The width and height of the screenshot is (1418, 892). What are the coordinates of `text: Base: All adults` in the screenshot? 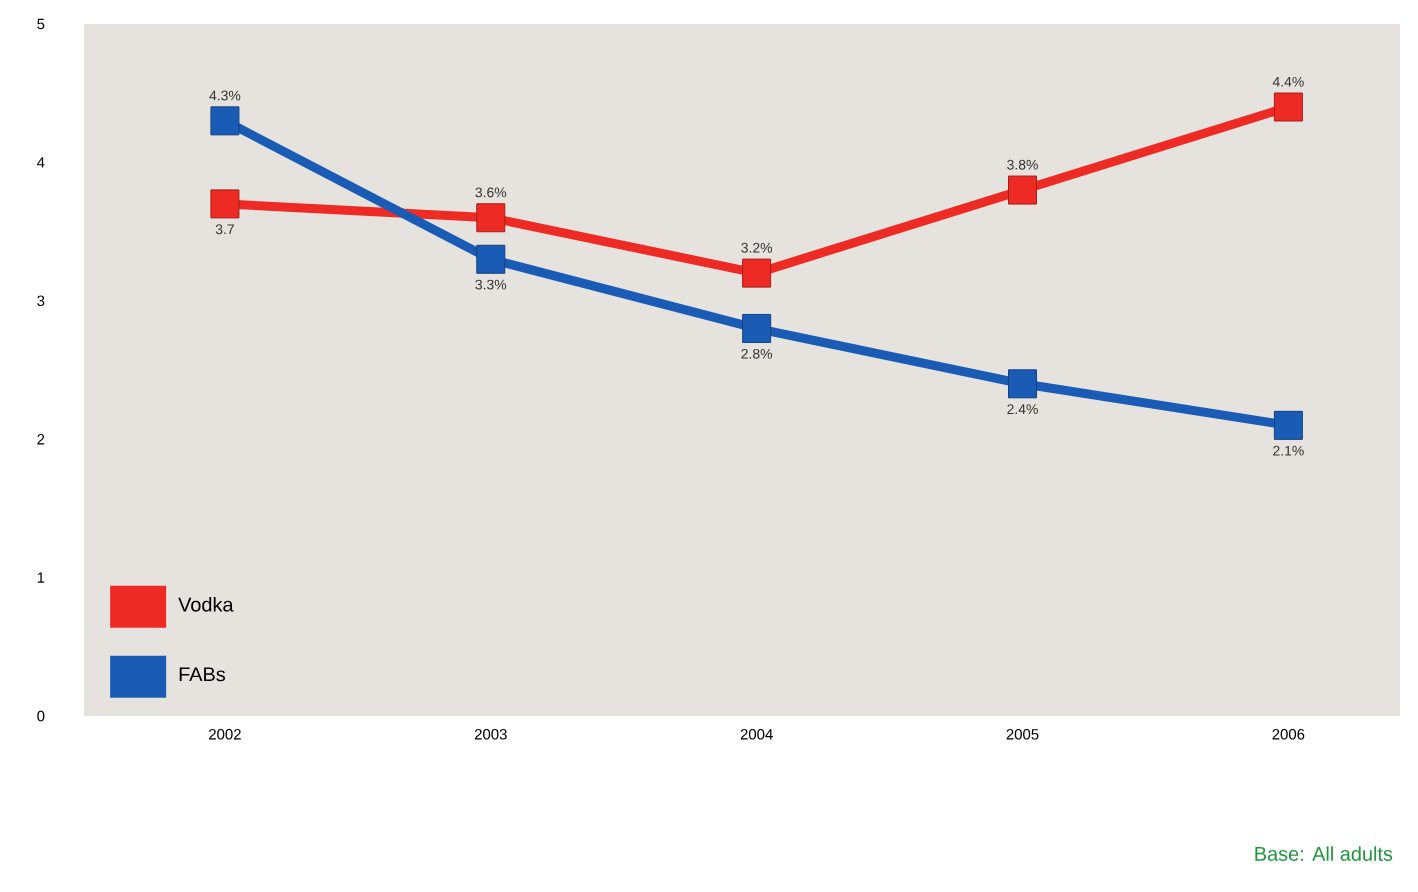 It's located at (1324, 853).